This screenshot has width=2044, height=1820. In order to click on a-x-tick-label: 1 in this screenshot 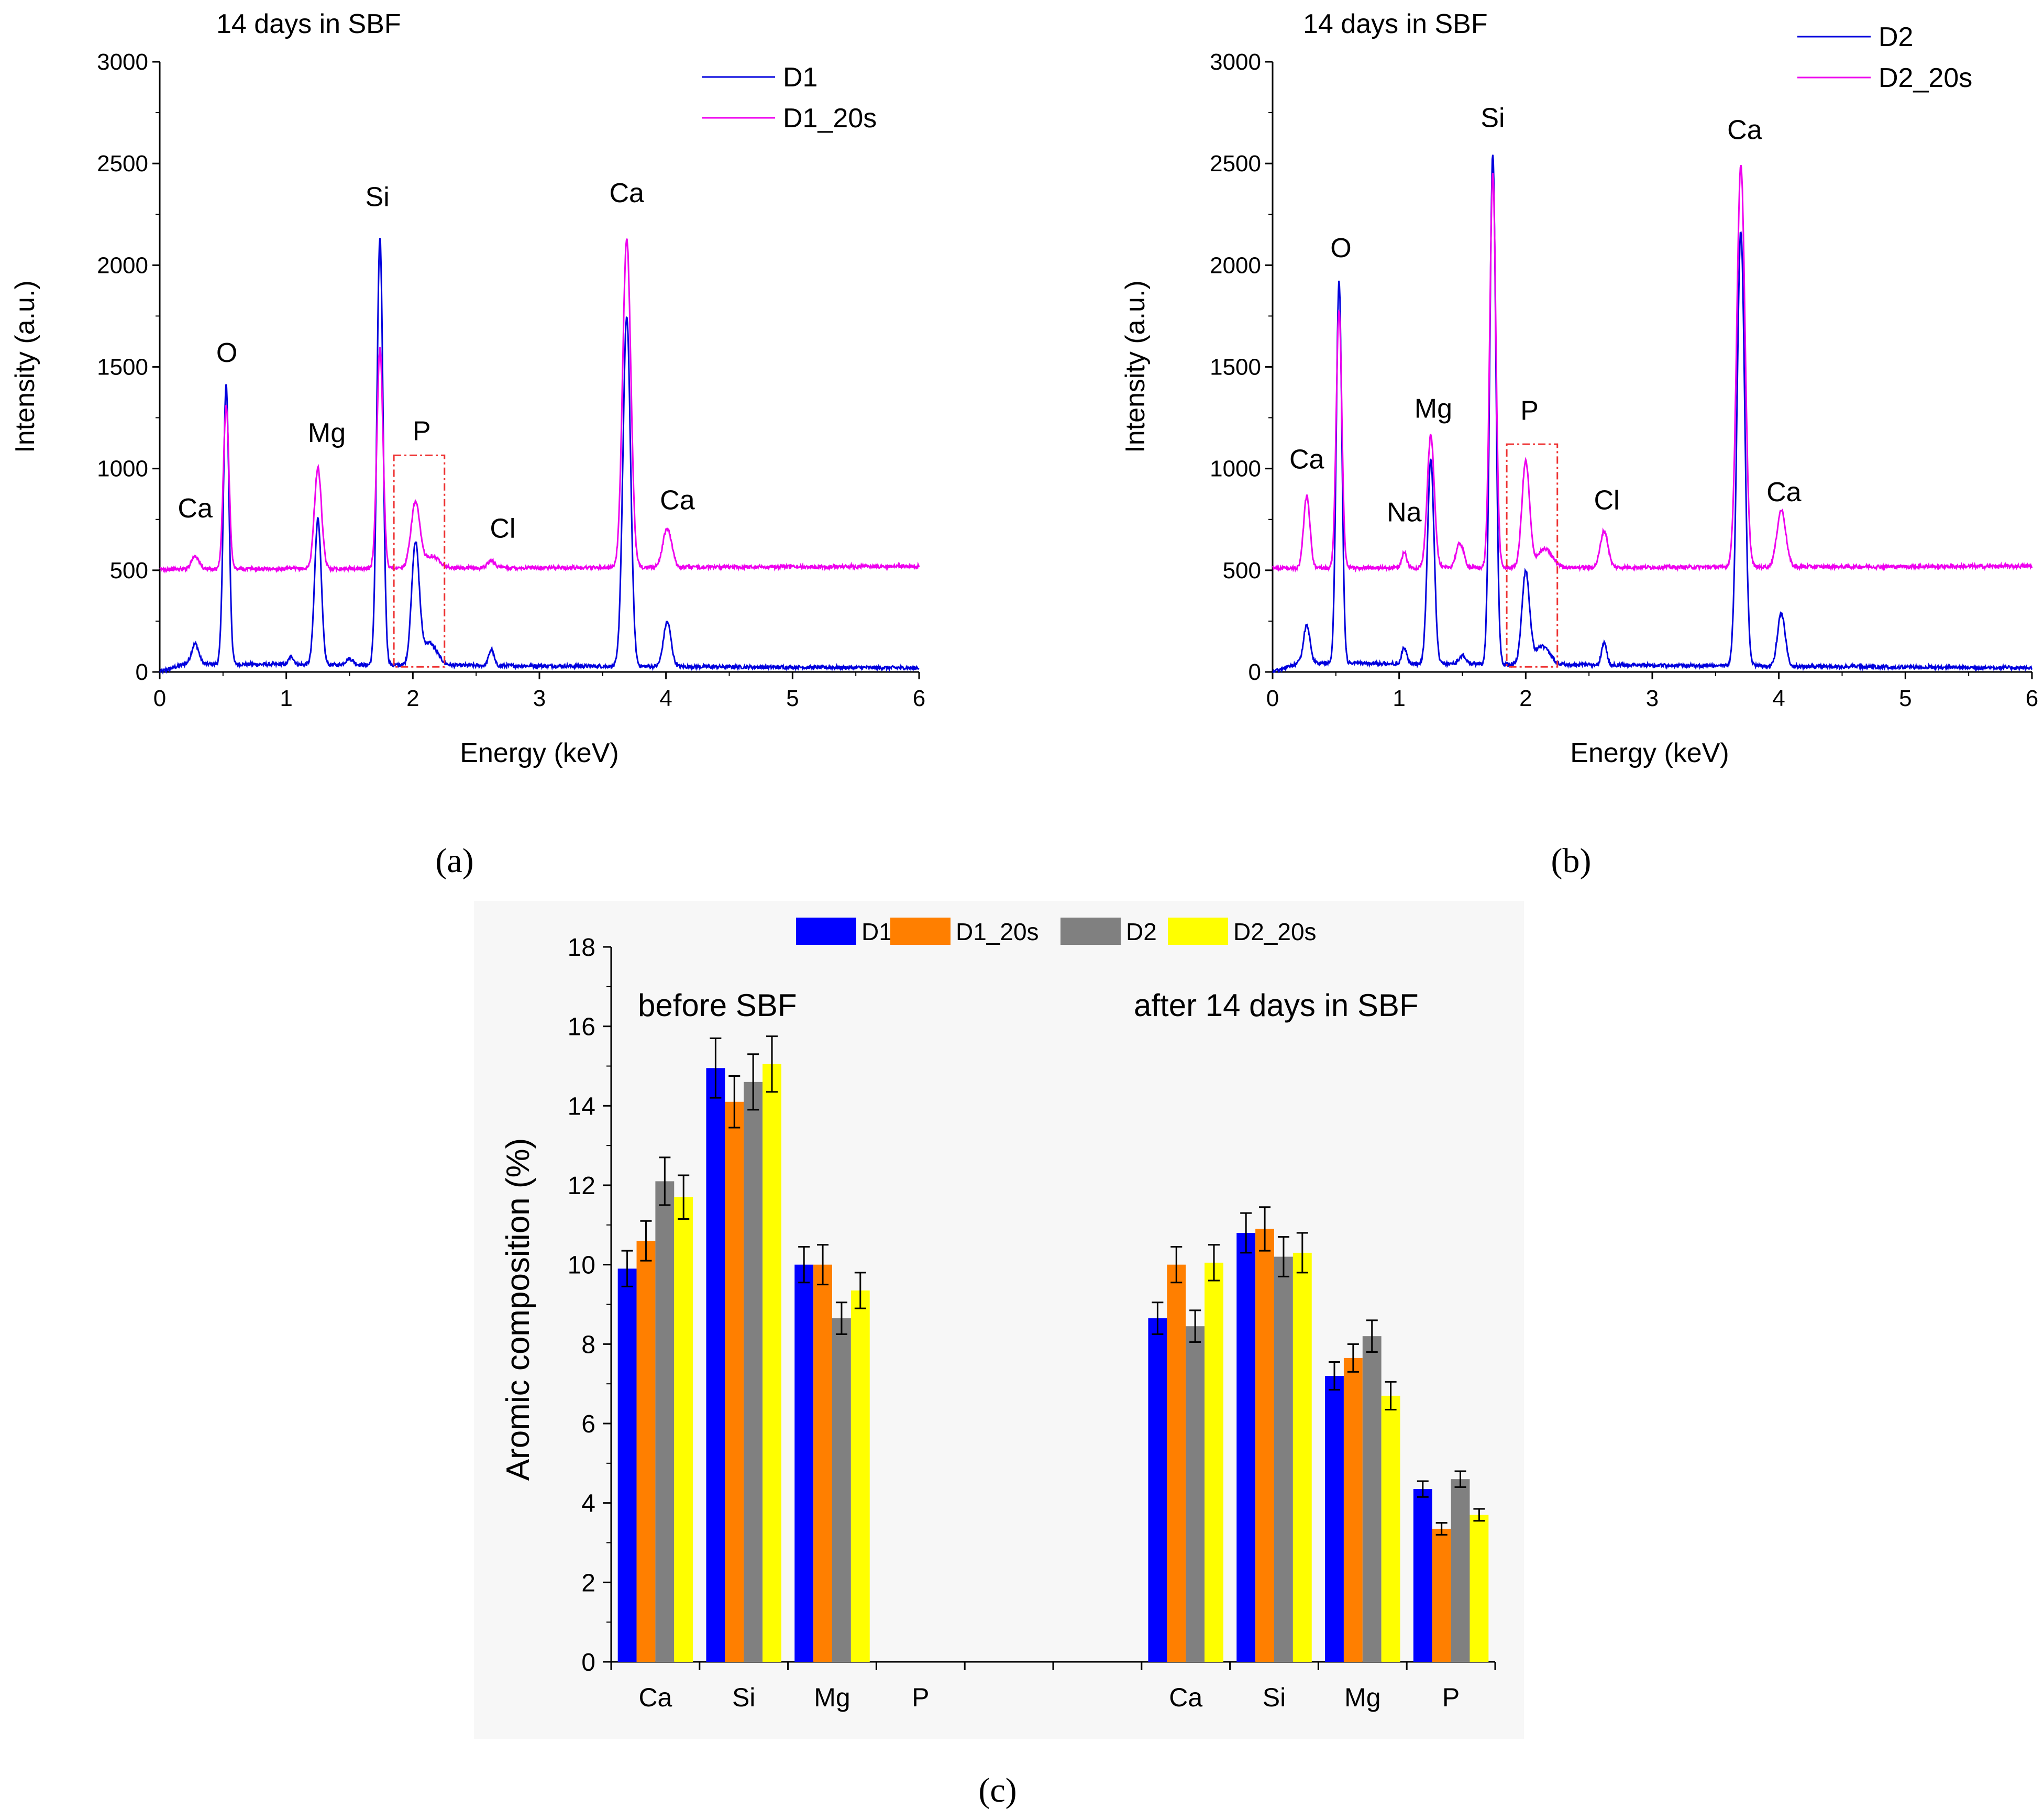, I will do `click(286, 698)`.